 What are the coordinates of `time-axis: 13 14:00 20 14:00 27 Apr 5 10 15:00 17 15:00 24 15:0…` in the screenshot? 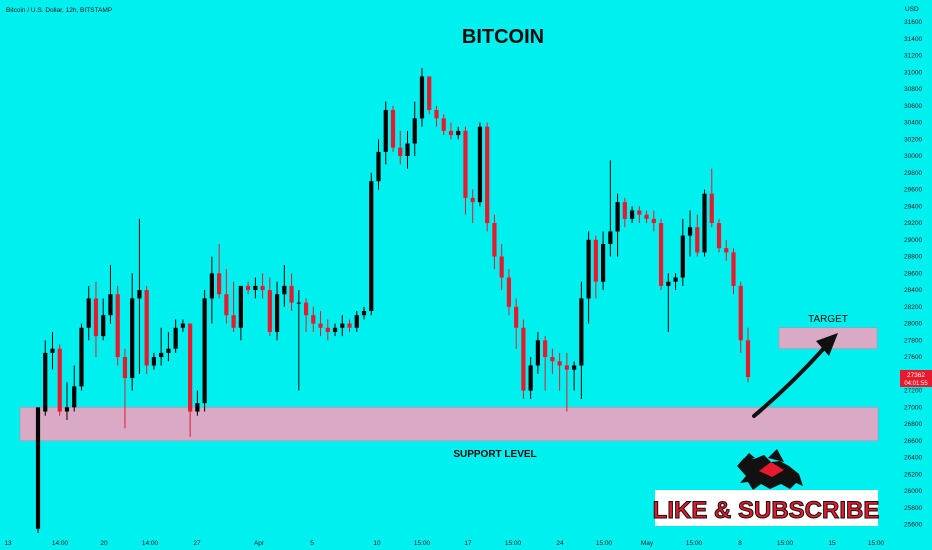 It's located at (444, 543).